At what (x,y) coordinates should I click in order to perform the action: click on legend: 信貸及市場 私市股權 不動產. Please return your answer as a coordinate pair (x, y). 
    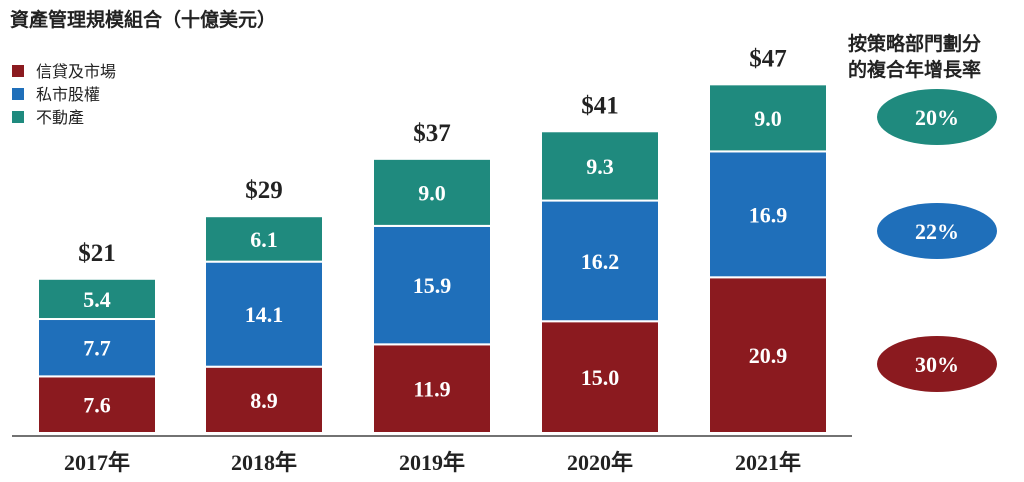
    Looking at the image, I should click on (64, 94).